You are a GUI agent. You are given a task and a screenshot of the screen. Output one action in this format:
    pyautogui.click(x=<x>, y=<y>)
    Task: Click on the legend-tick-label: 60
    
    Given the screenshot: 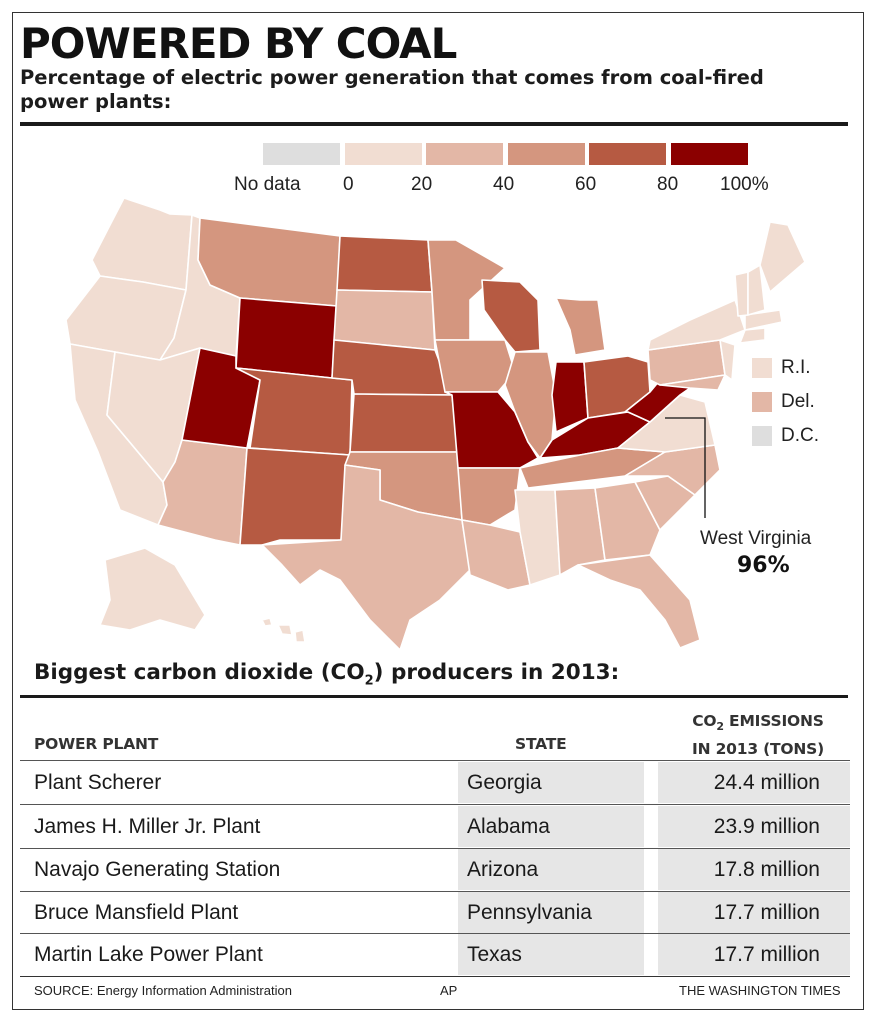 What is the action you would take?
    pyautogui.click(x=586, y=184)
    